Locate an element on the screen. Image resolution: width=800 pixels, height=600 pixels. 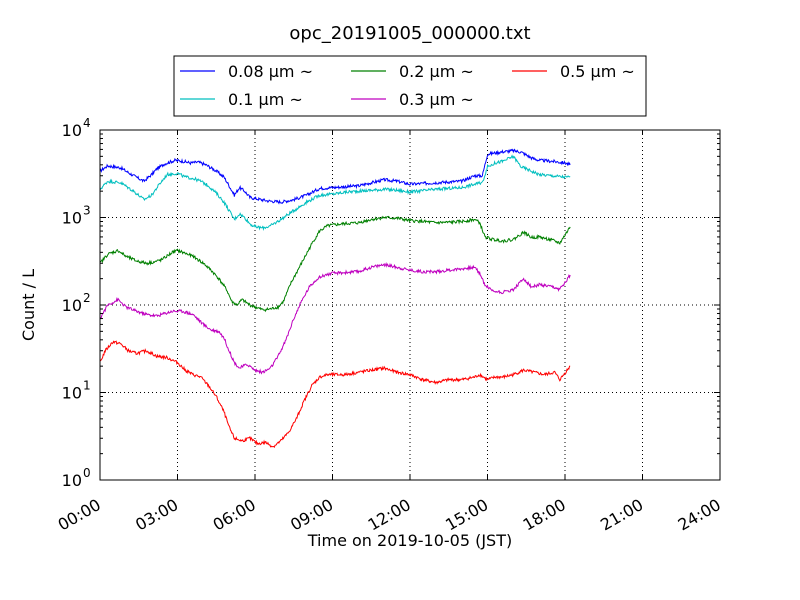
legend-label: 0.3 μm ~ is located at coordinates (436, 99).